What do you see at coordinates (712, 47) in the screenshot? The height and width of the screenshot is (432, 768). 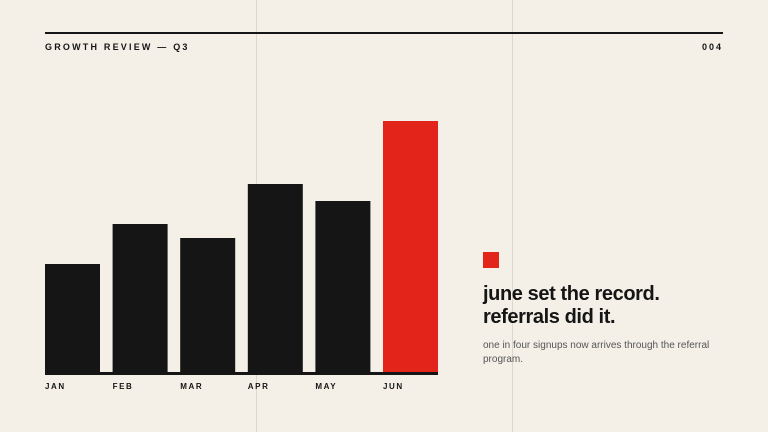 I see `page-number: 004` at bounding box center [712, 47].